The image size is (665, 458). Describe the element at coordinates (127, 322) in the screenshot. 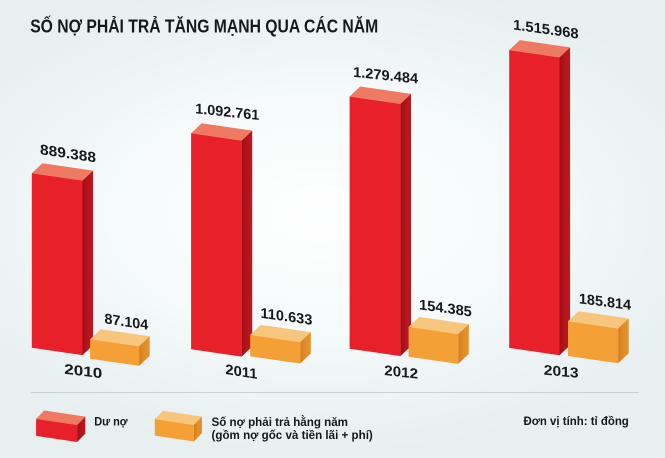

I see `svg-text: 87.104` at that location.